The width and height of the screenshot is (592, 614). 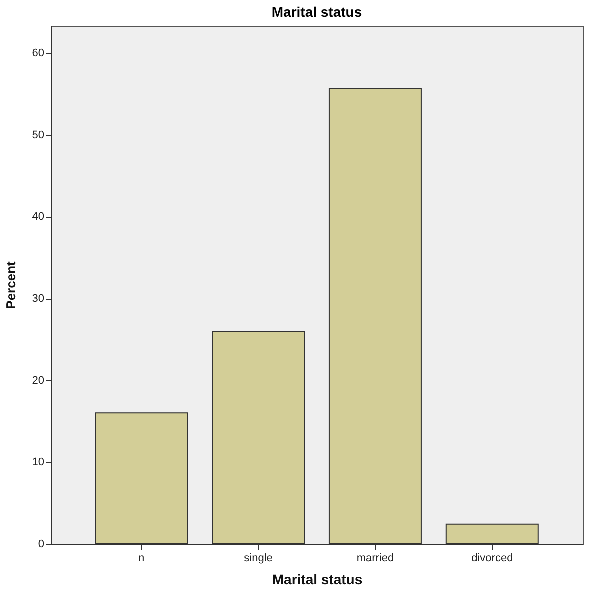 What do you see at coordinates (38, 217) in the screenshot?
I see `y-tick-label: 40` at bounding box center [38, 217].